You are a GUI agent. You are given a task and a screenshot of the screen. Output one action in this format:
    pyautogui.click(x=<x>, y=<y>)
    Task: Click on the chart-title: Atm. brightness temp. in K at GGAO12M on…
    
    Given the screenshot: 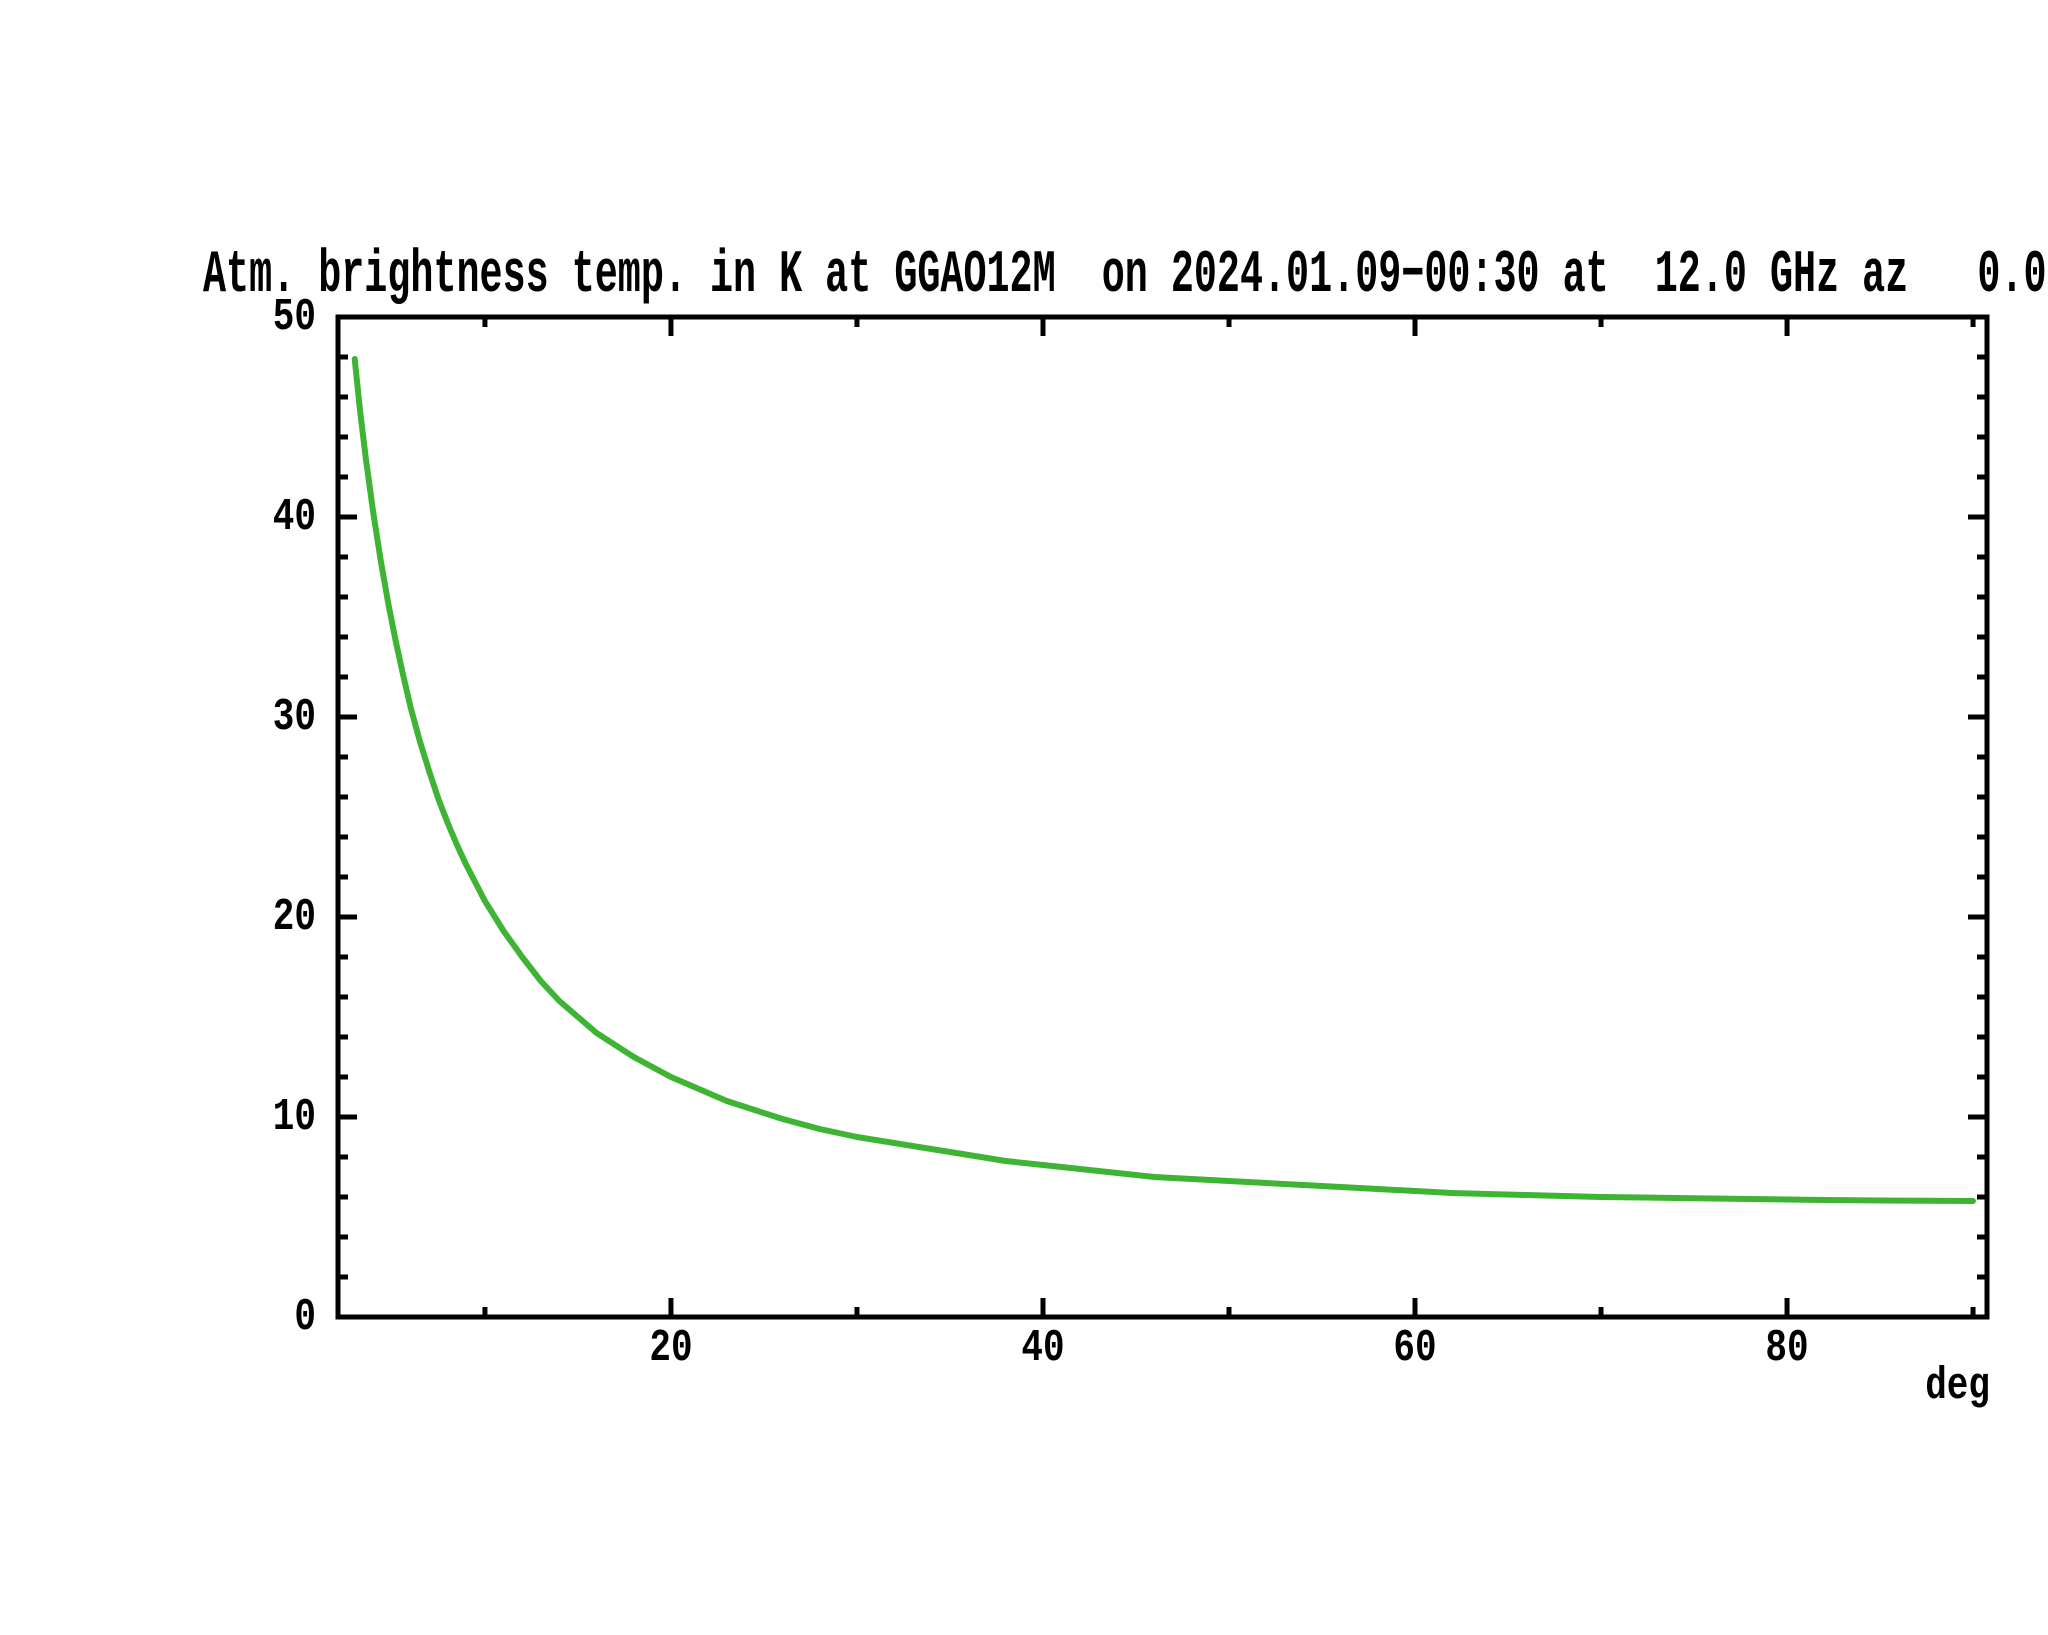 What is the action you would take?
    pyautogui.click(x=1125, y=276)
    